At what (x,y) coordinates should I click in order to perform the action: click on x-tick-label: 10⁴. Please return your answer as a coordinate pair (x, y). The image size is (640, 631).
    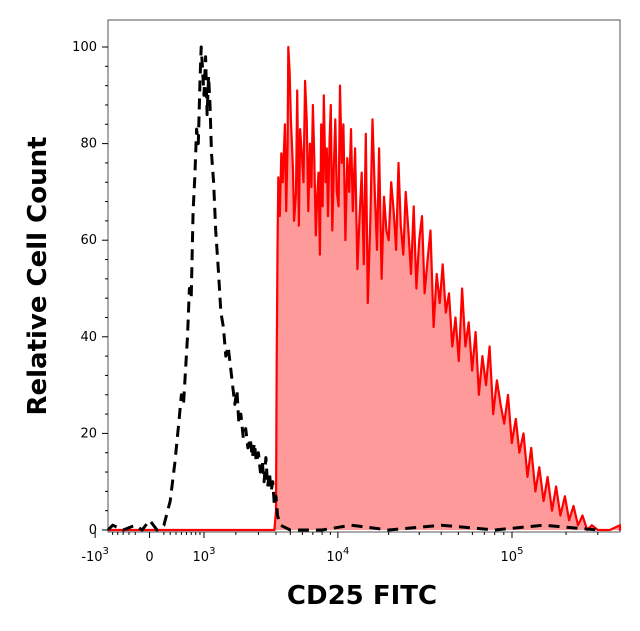
    Looking at the image, I should click on (337, 555).